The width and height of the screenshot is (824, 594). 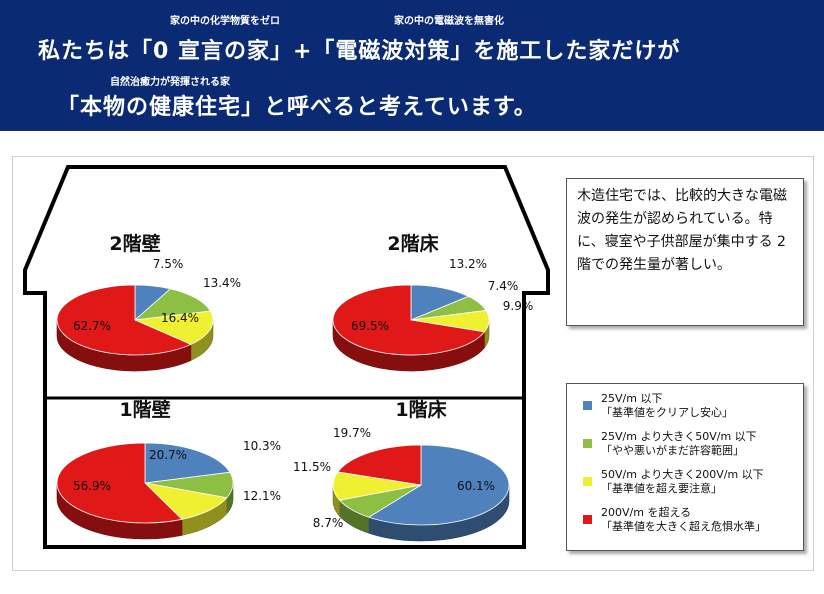 I want to click on legend-swatch-red, so click(x=587, y=519).